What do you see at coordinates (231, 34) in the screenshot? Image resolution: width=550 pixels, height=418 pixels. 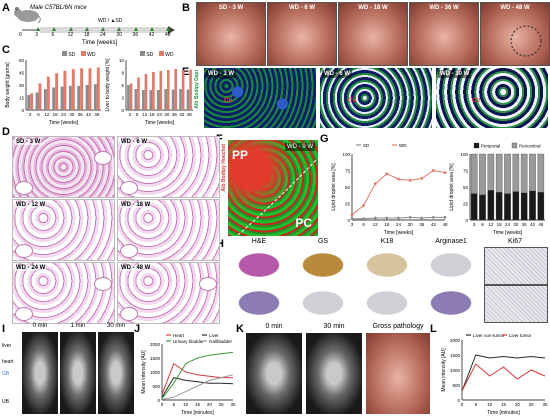 I see `liver-photo: SD - 3 W` at bounding box center [231, 34].